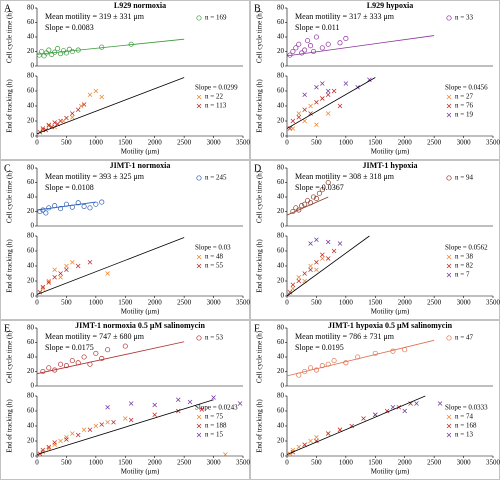  What do you see at coordinates (257, 328) in the screenshot?
I see `panel-letter: F` at bounding box center [257, 328].